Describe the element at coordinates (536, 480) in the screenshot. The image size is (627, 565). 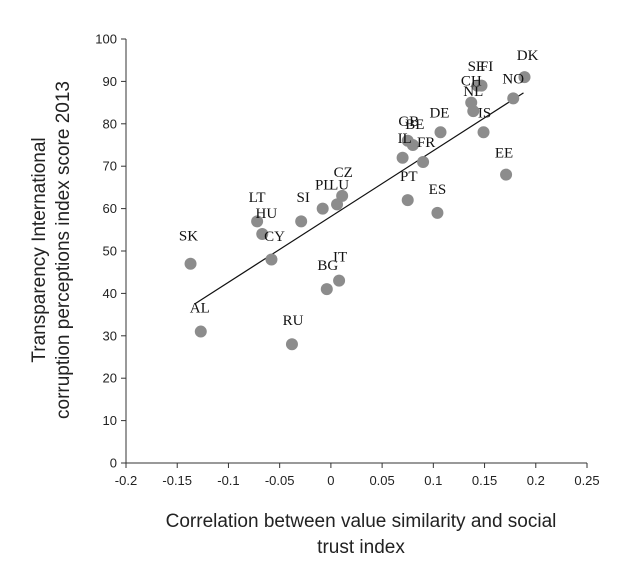
I see `x-tick-label: 0.2` at that location.